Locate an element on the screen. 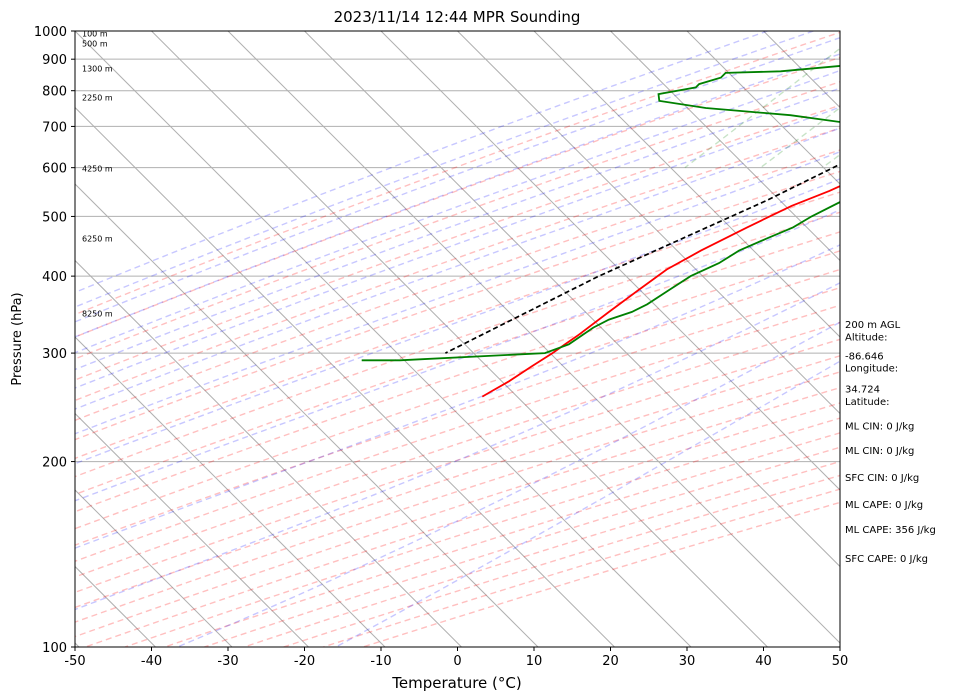  x-tick-label: -40 is located at coordinates (151, 661).